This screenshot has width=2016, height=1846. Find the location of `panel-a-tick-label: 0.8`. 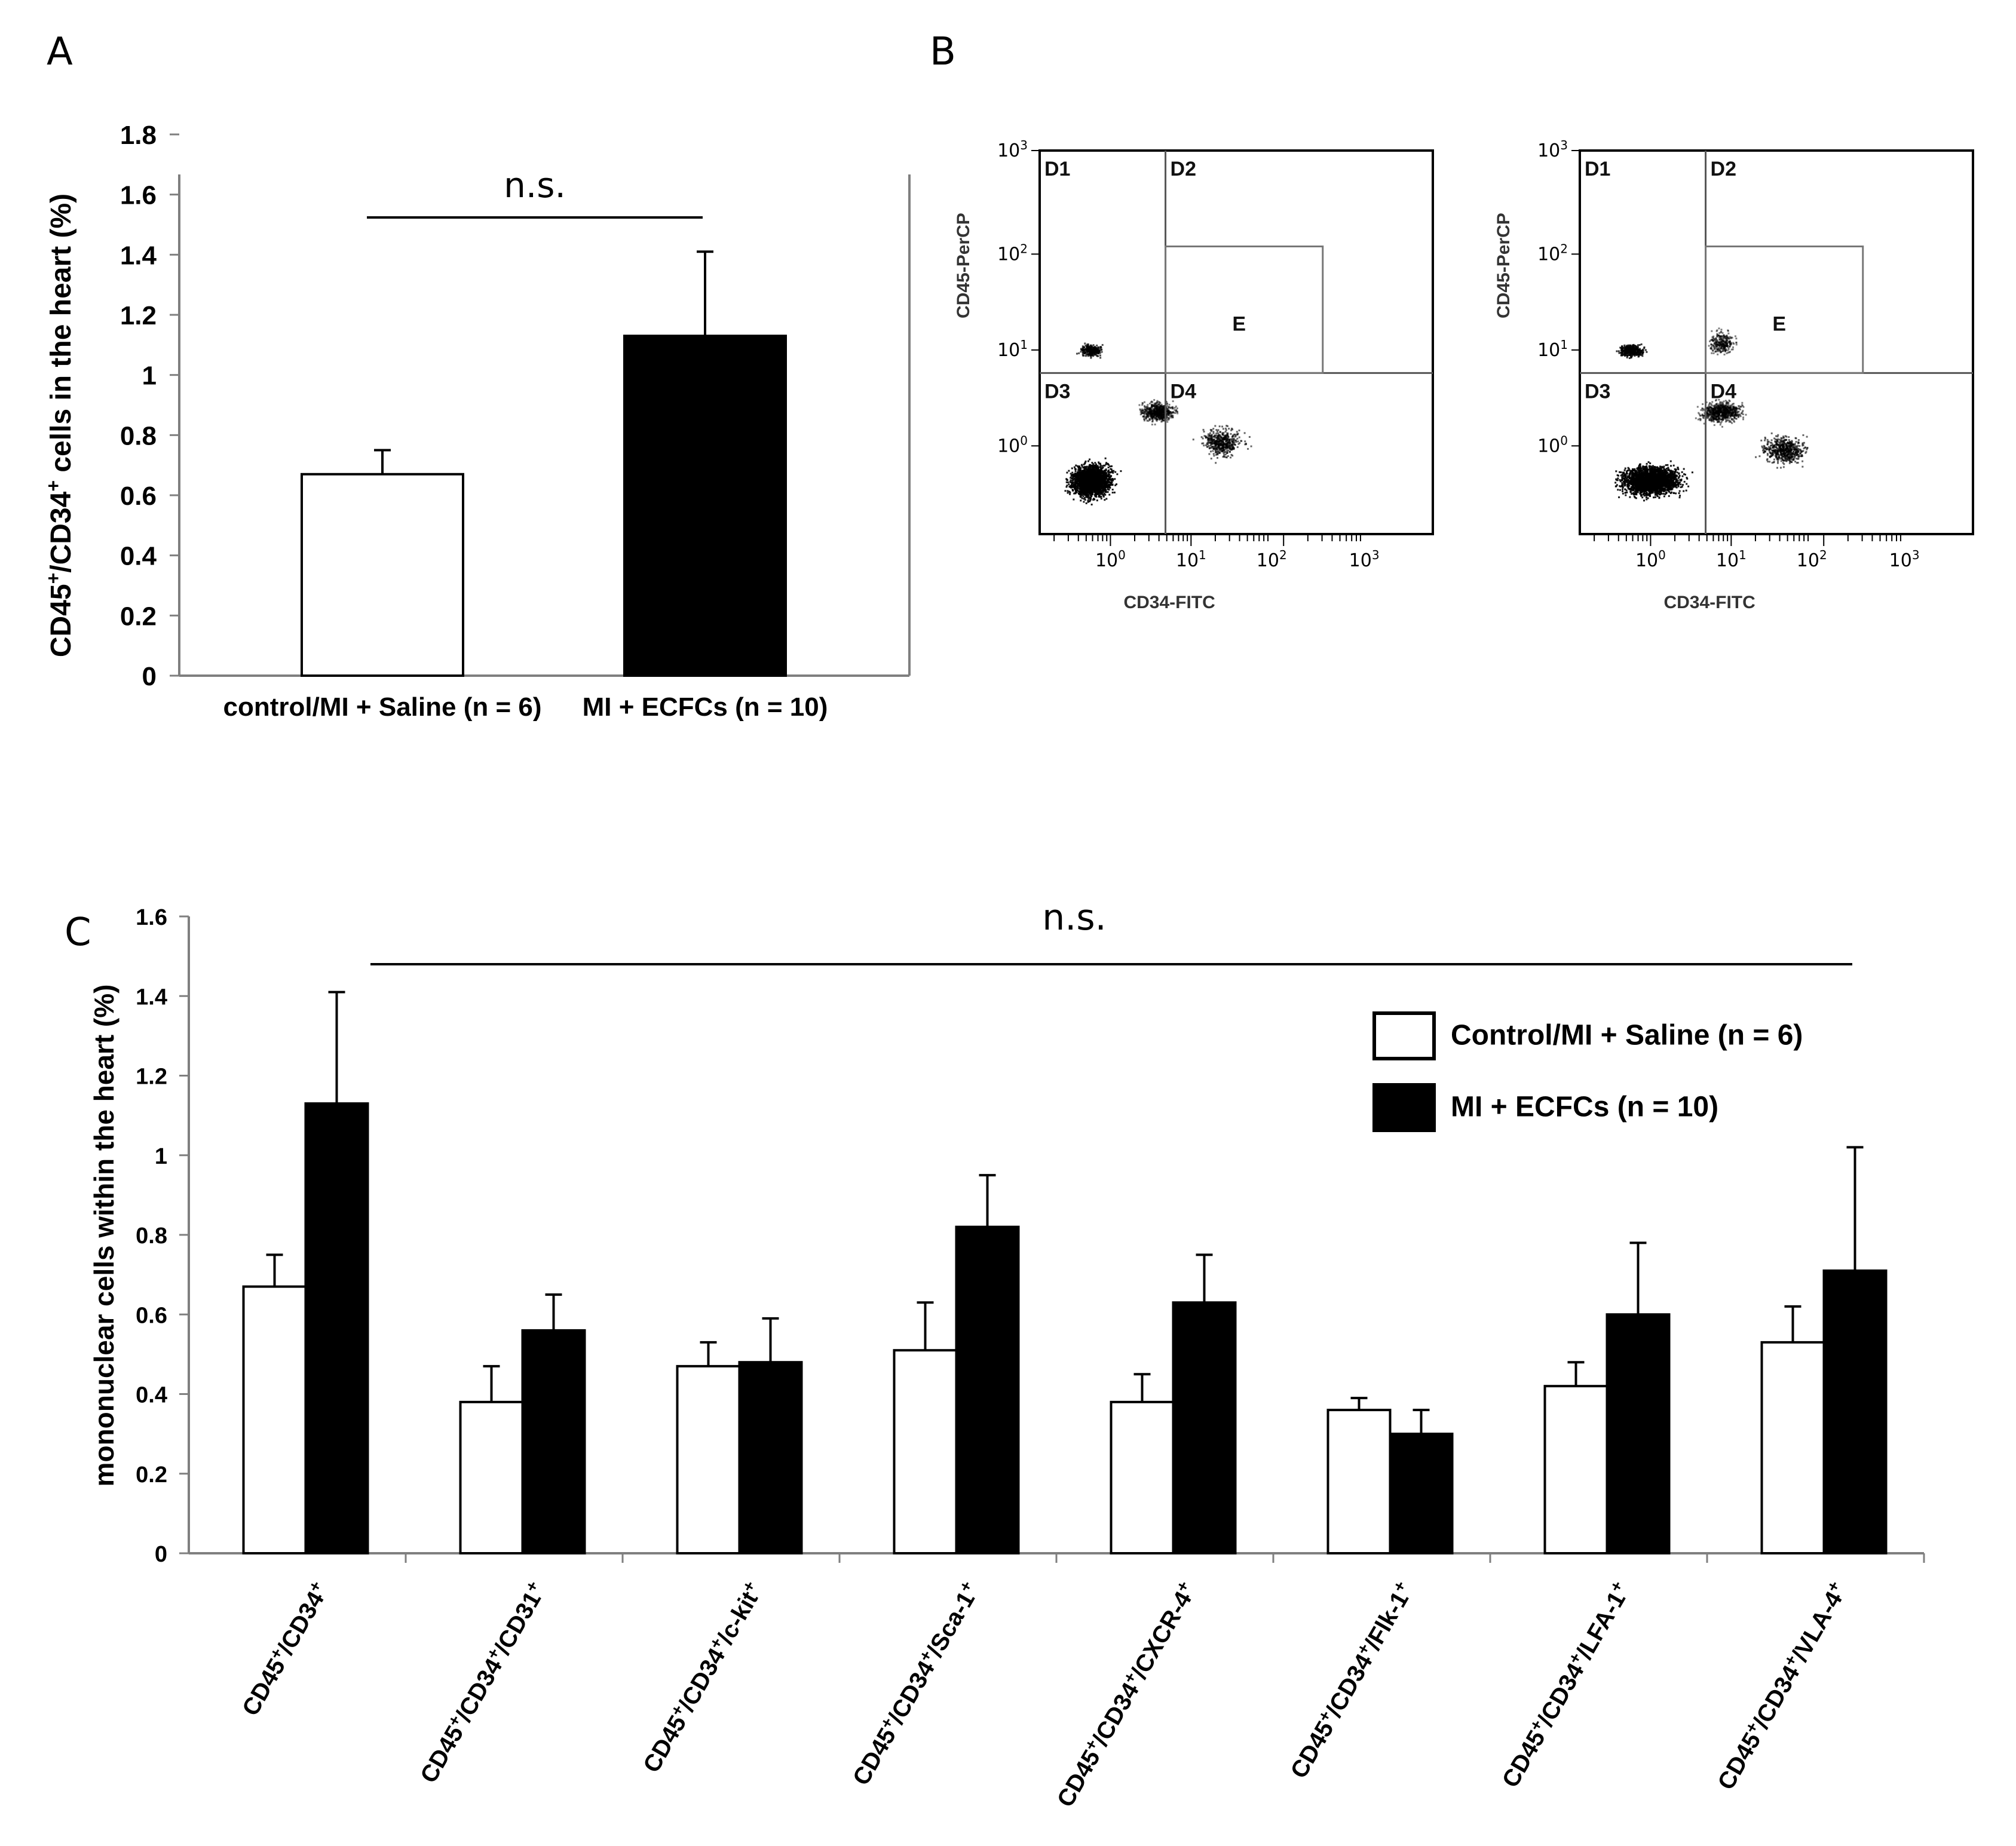

panel-a-tick-label: 0.8 is located at coordinates (138, 435).